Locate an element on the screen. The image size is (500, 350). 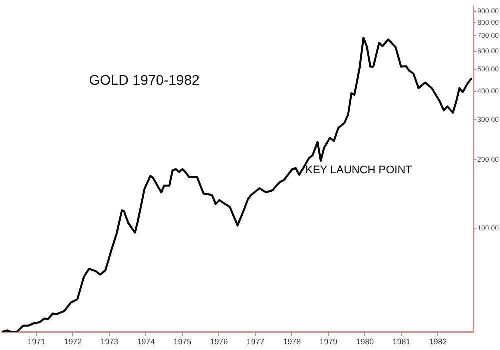
text: GOLD 1970-1982 is located at coordinates (144, 80).